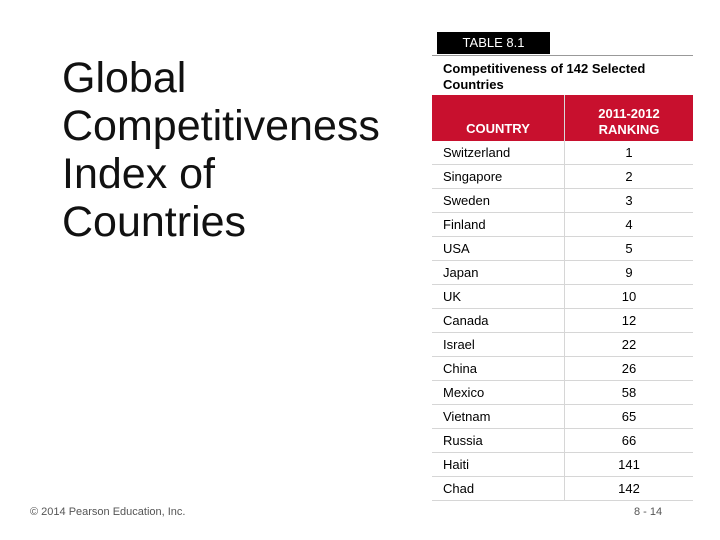 The image size is (720, 540). Describe the element at coordinates (498, 416) in the screenshot. I see `country-cell: Vietnam` at that location.